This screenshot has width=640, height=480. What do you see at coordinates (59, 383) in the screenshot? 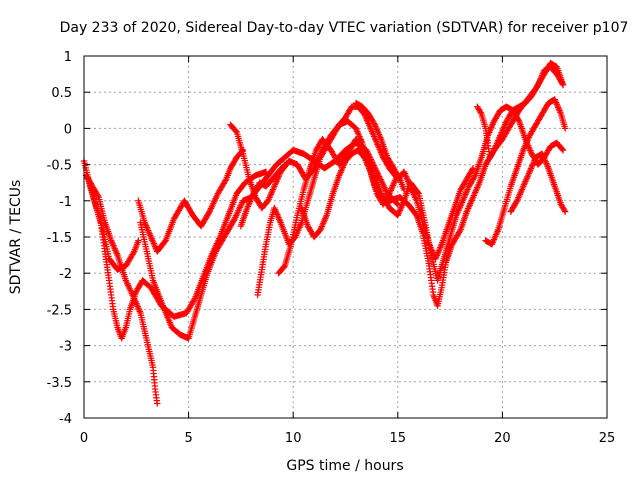
I see `y-tick-label: -3.5` at bounding box center [59, 383].